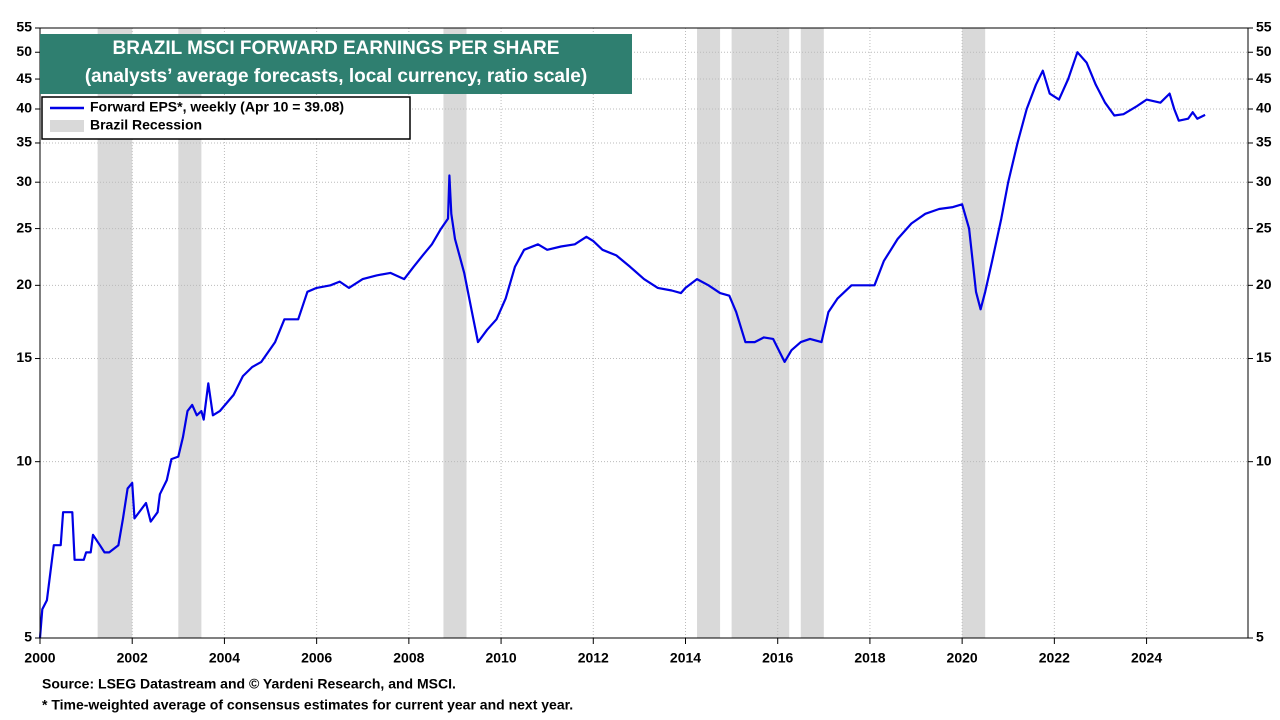 The width and height of the screenshot is (1280, 720). What do you see at coordinates (1264, 78) in the screenshot?
I see `y2-tick-label: 45` at bounding box center [1264, 78].